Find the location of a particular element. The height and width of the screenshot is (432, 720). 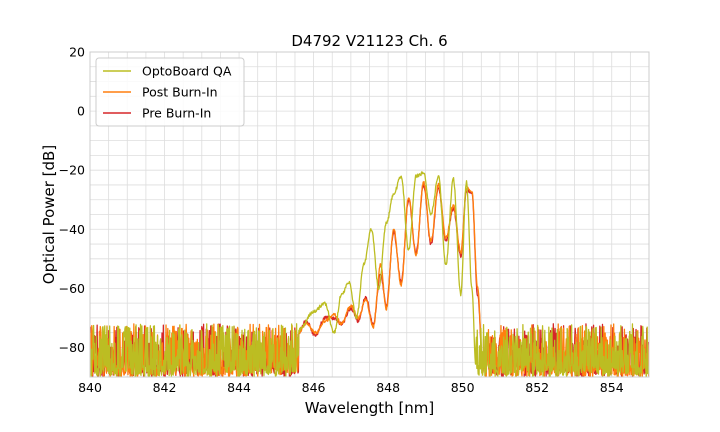

y-tick-label: 0 is located at coordinates (81, 111).